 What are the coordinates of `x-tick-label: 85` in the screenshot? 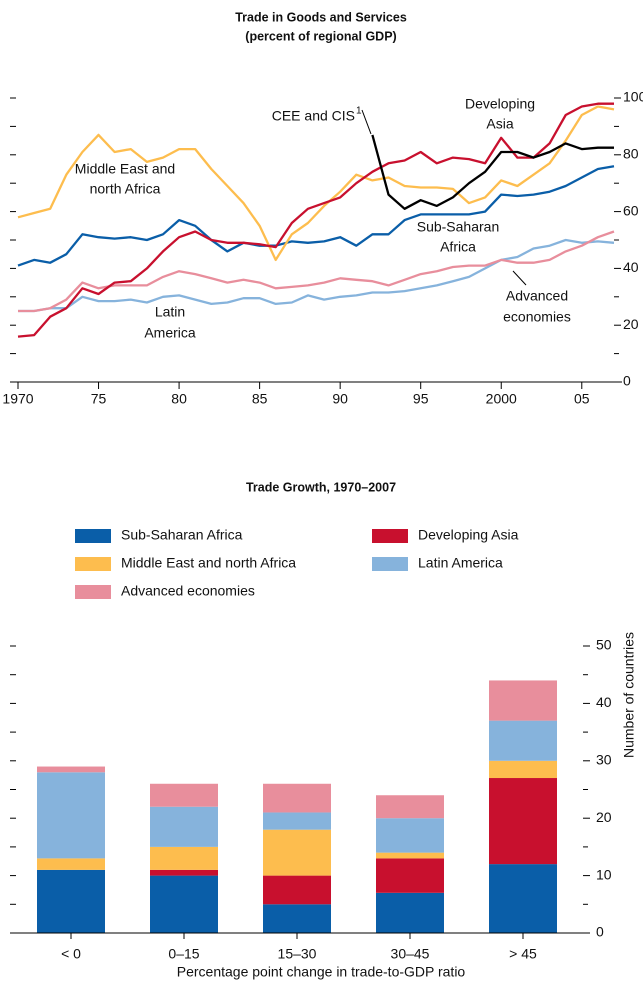 It's located at (260, 399).